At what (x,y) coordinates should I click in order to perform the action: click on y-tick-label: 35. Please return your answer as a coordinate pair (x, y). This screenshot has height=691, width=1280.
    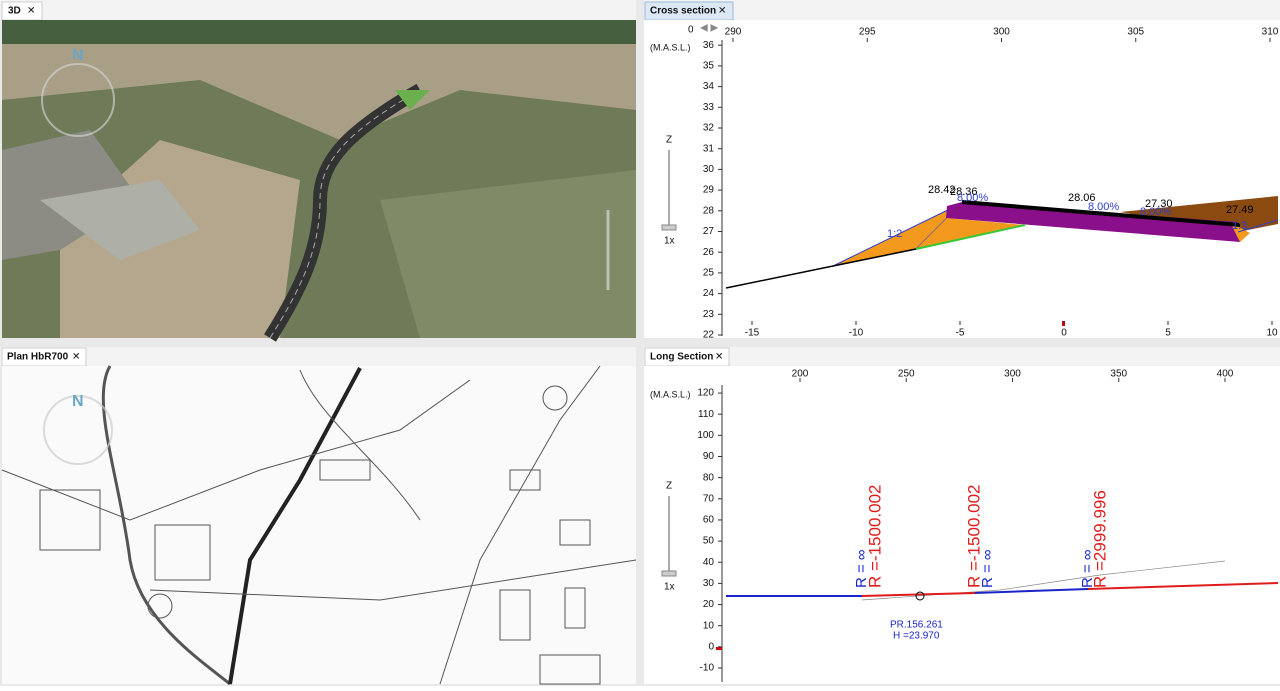
    Looking at the image, I should click on (709, 66).